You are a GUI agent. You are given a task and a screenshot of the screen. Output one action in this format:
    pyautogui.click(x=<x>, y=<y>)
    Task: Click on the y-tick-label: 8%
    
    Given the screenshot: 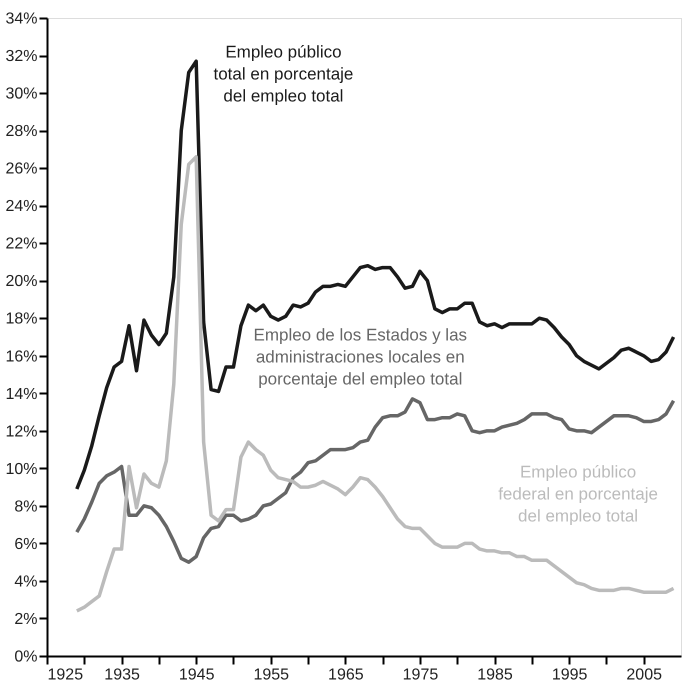 What is the action you would take?
    pyautogui.click(x=26, y=507)
    